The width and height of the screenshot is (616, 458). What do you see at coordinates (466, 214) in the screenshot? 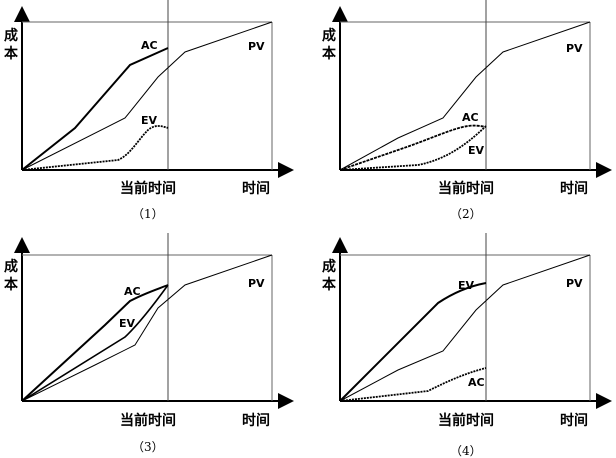
I see `panel-caption: （2）` at bounding box center [466, 214].